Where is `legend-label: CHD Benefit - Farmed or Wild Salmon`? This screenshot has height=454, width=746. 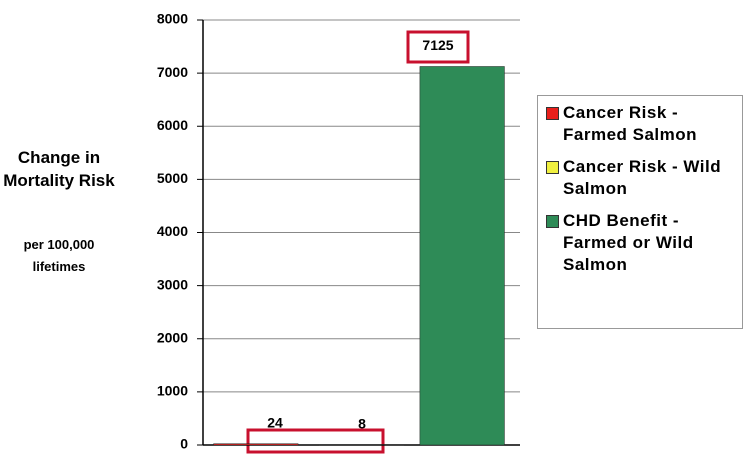 legend-label: CHD Benefit - Farmed or Wild Salmon is located at coordinates (628, 242).